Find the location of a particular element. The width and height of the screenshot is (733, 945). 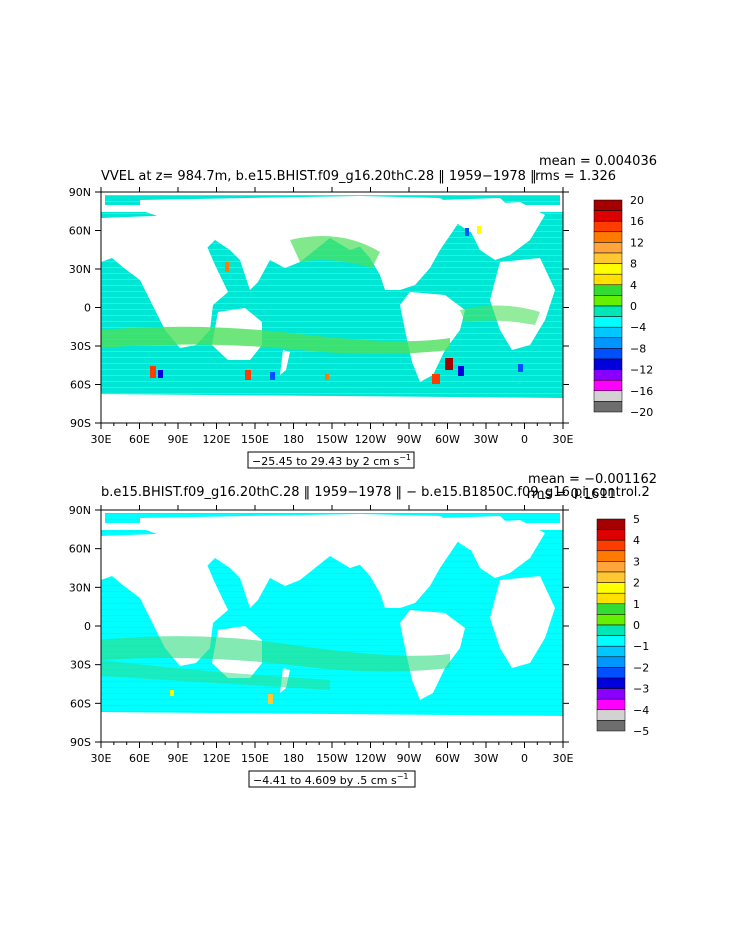

panel-1-hotspots is located at coordinates (336, 305).